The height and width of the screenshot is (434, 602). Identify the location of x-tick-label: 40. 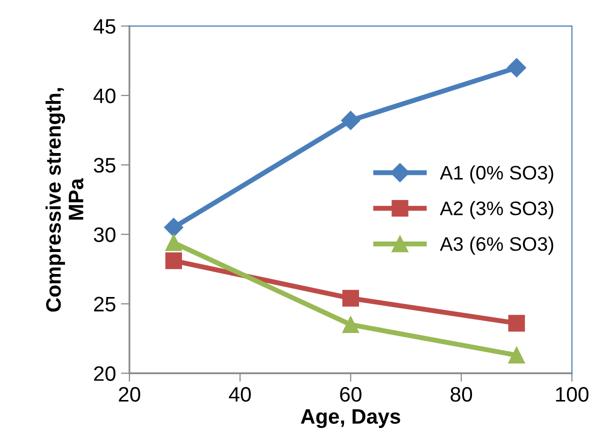
(239, 394).